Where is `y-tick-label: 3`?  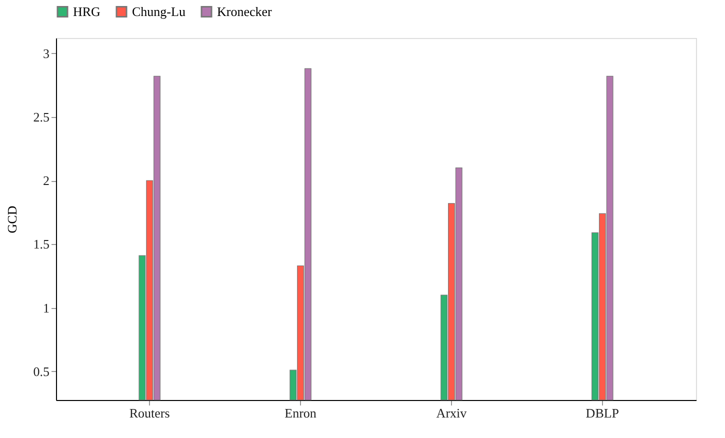 y-tick-label: 3 is located at coordinates (46, 53).